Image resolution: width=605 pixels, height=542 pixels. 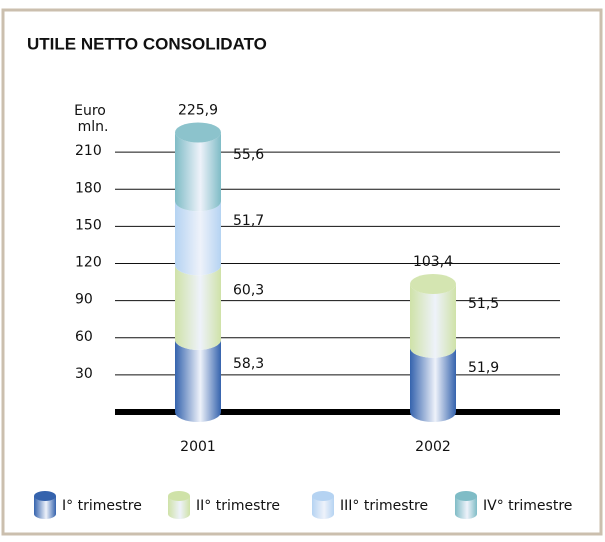 I want to click on legend-label: II° trimestre, so click(x=238, y=506).